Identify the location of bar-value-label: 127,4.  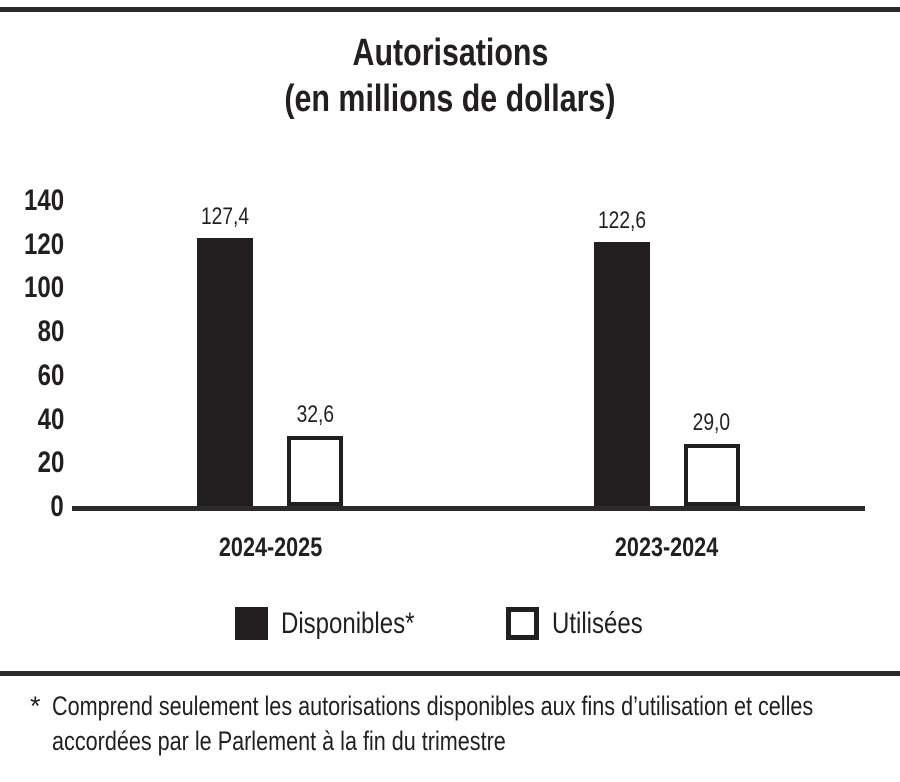
(225, 216).